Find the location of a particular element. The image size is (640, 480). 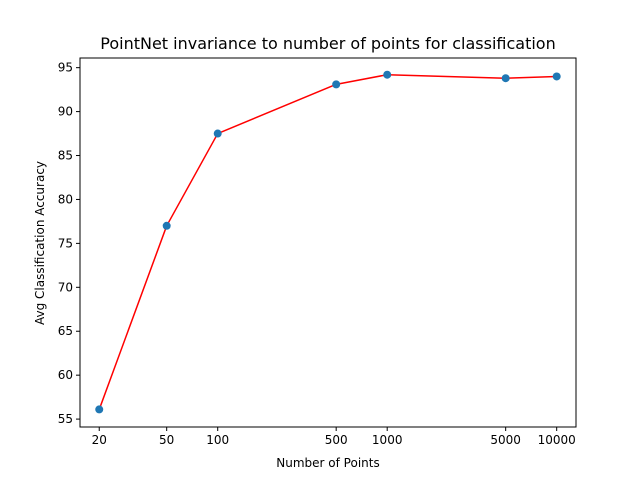

x-tick-label: 20 is located at coordinates (99, 440).